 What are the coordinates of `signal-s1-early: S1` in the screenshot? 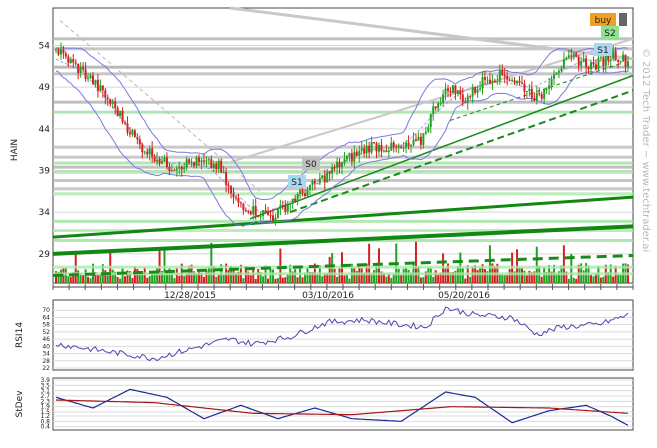 It's located at (297, 181).